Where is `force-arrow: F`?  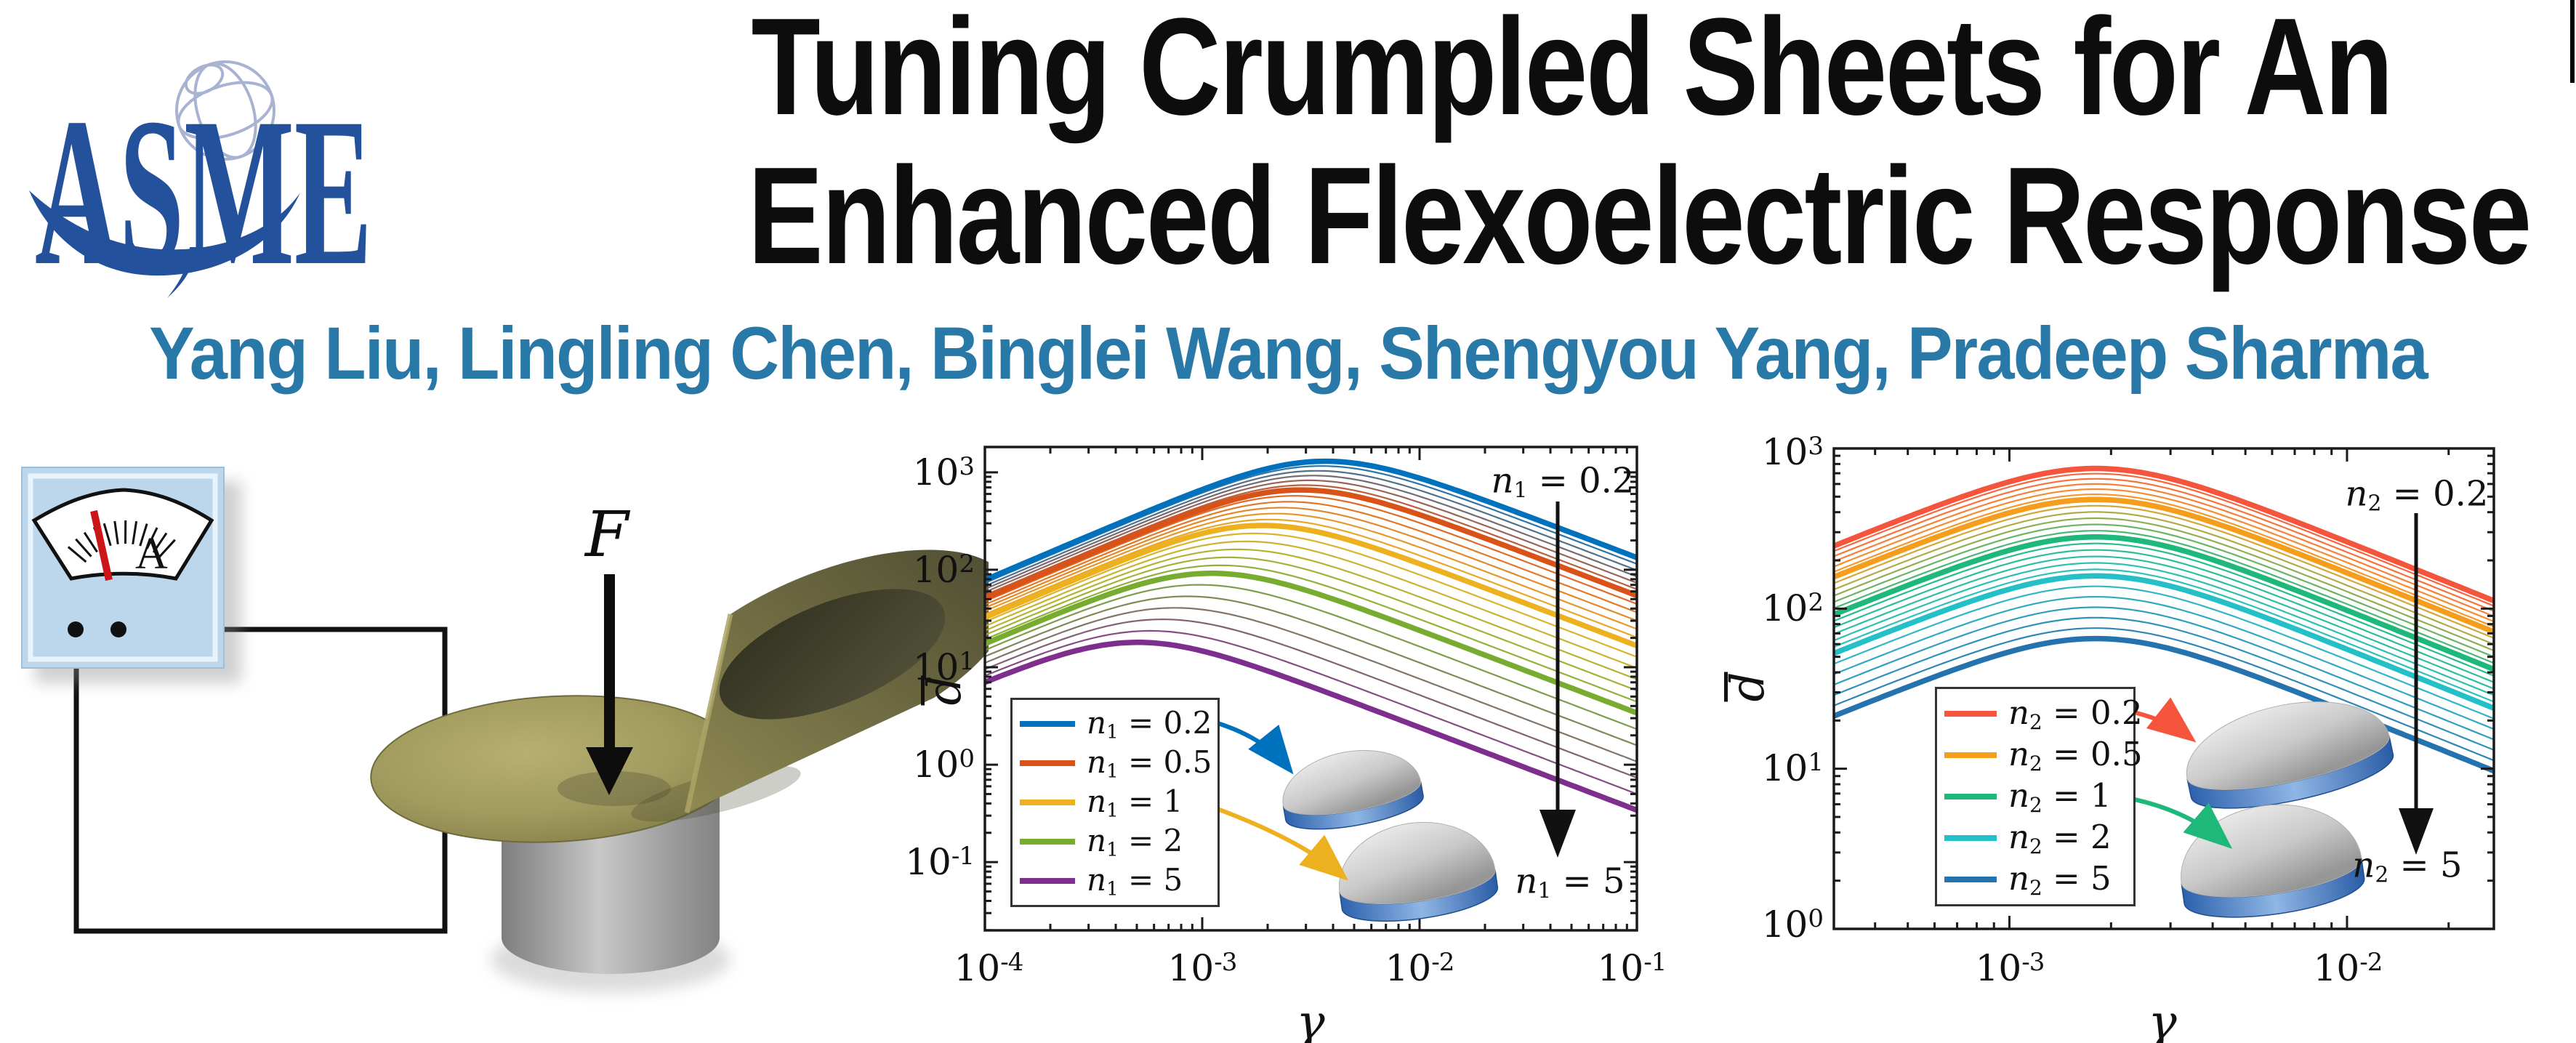
force-arrow: F is located at coordinates (608, 647).